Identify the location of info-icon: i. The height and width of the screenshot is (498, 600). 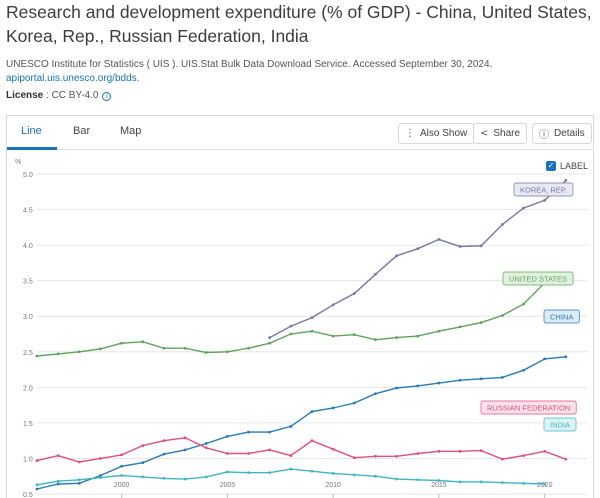
(107, 96).